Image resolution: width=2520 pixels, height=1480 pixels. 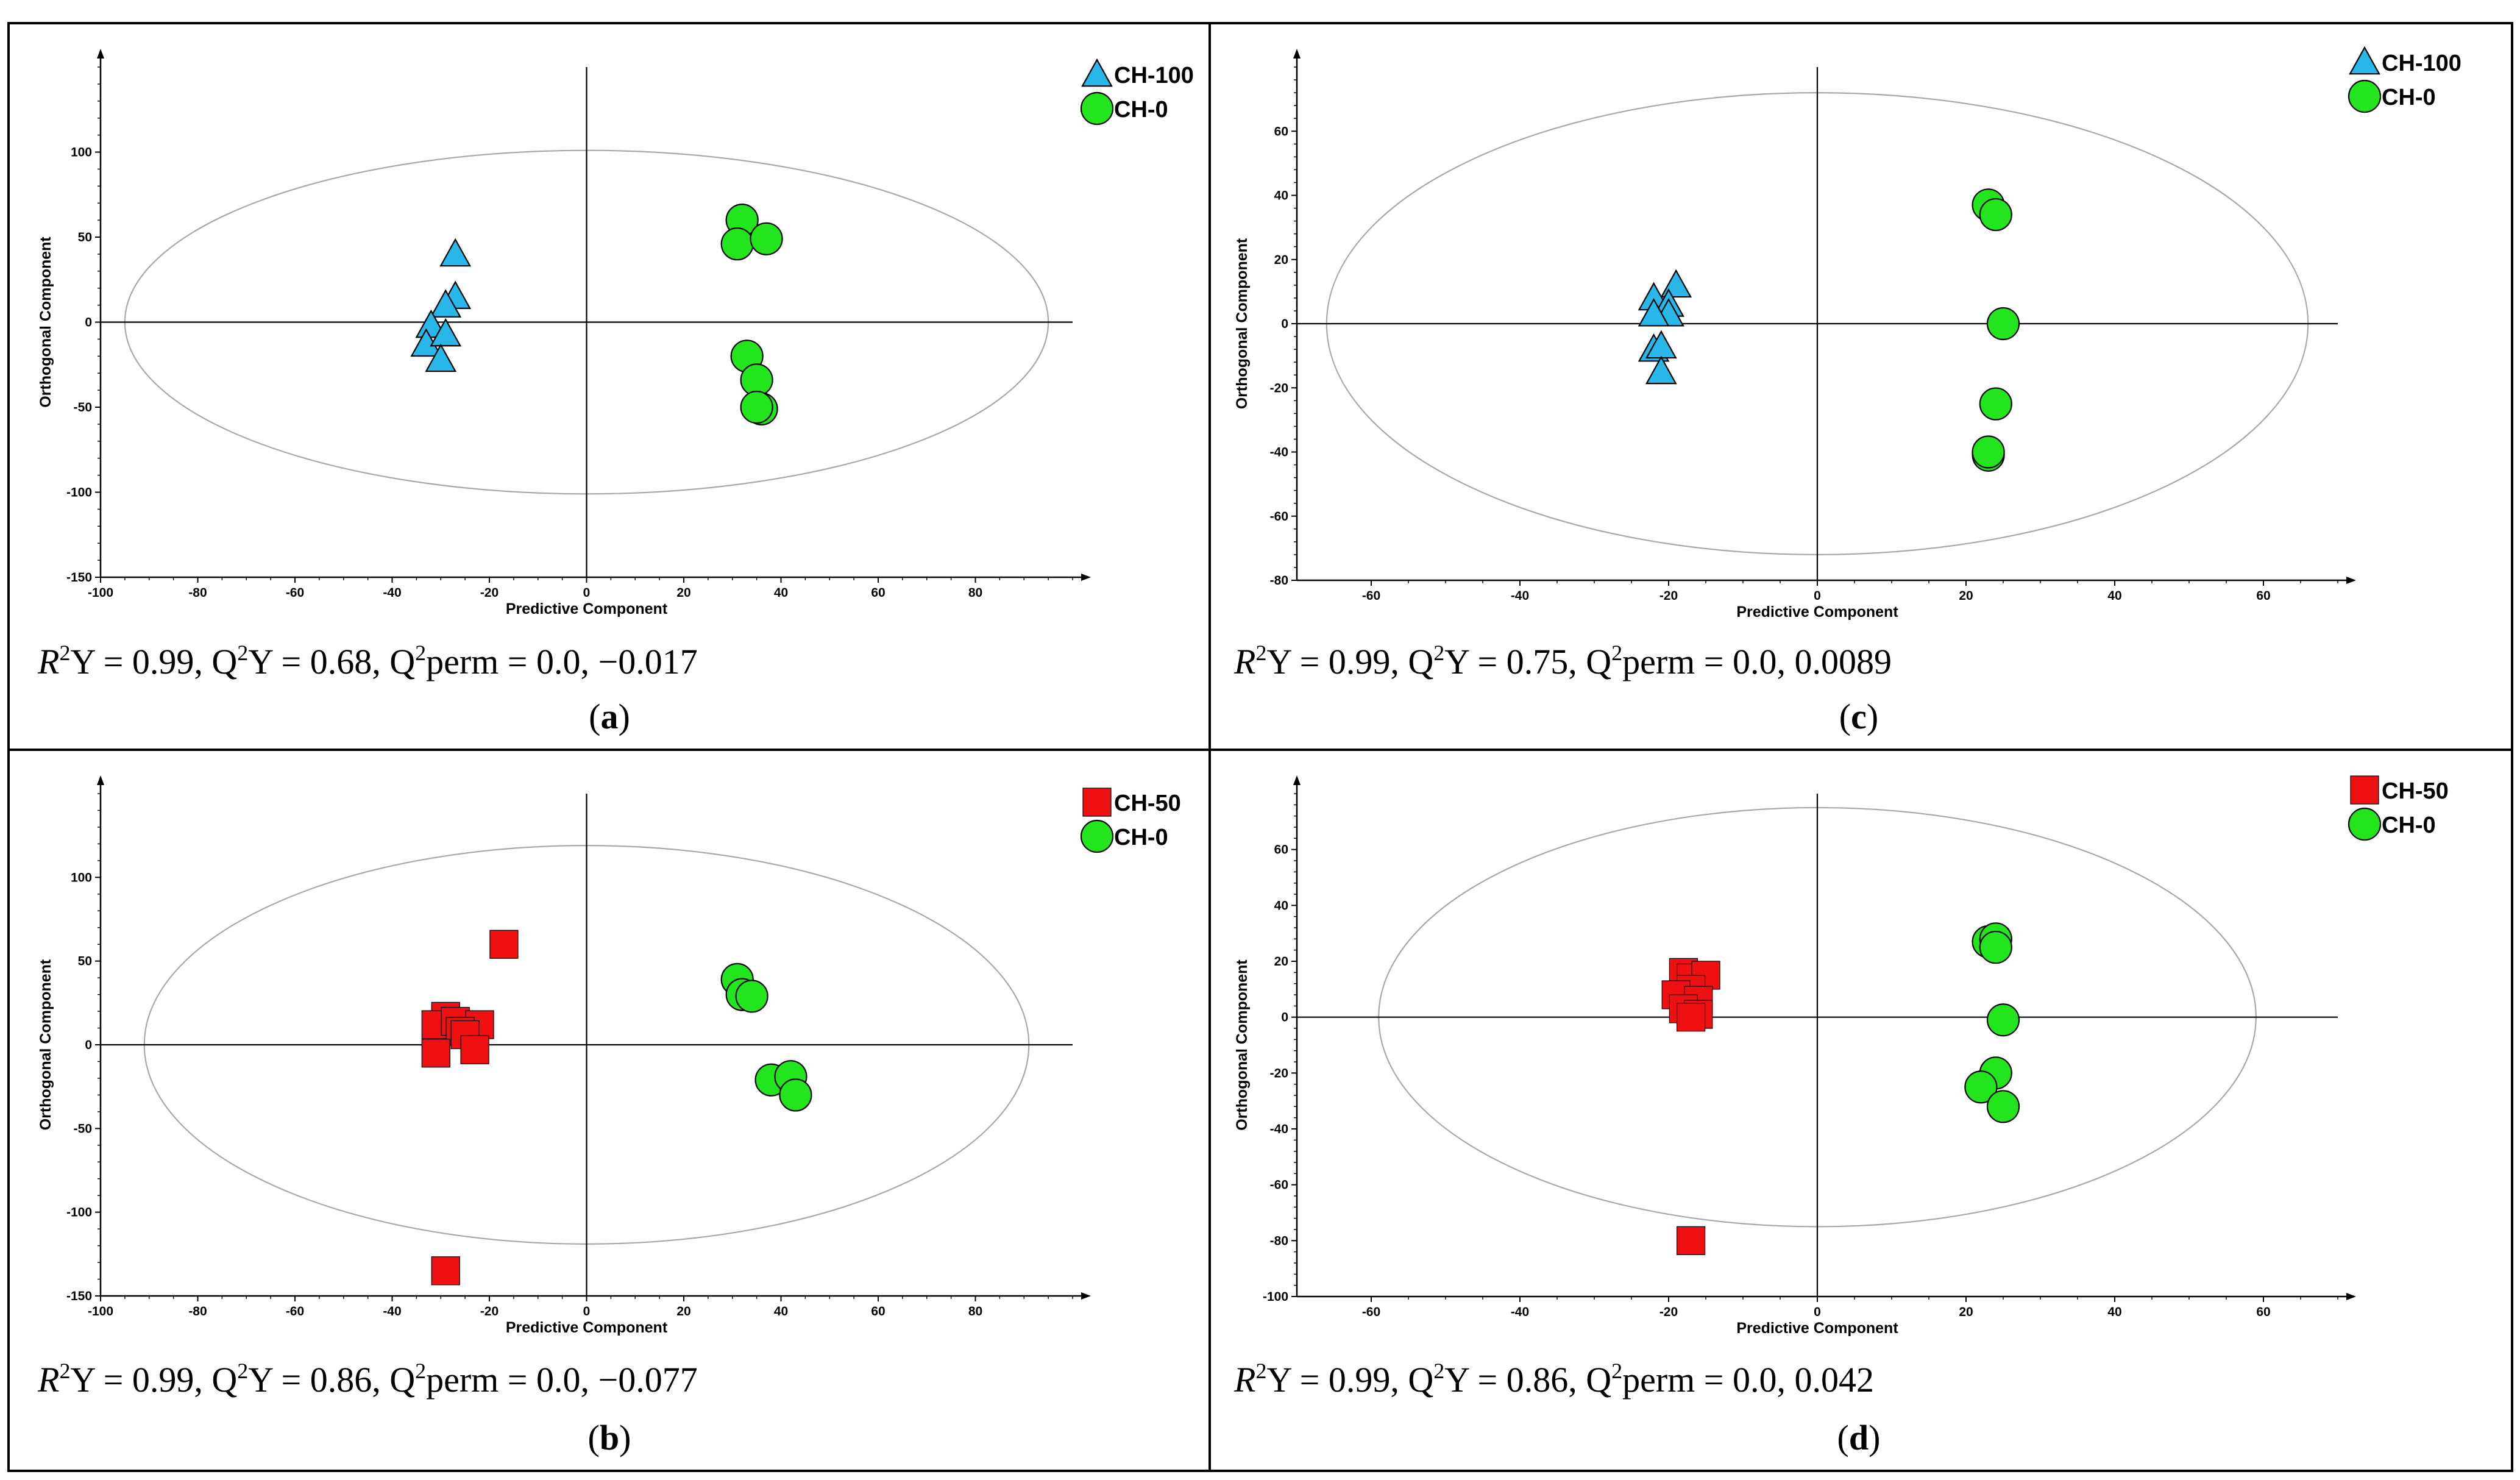 What do you see at coordinates (45, 322) in the screenshot?
I see `y-axis-title: Orthogonal Component` at bounding box center [45, 322].